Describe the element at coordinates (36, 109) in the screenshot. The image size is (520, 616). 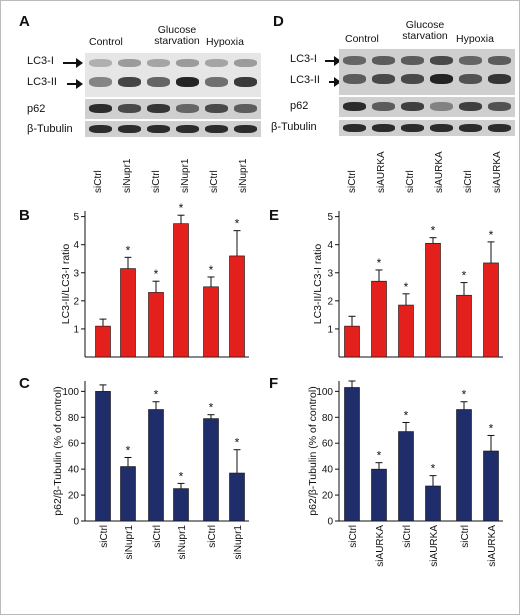
I see `row-label-p62: p62` at that location.